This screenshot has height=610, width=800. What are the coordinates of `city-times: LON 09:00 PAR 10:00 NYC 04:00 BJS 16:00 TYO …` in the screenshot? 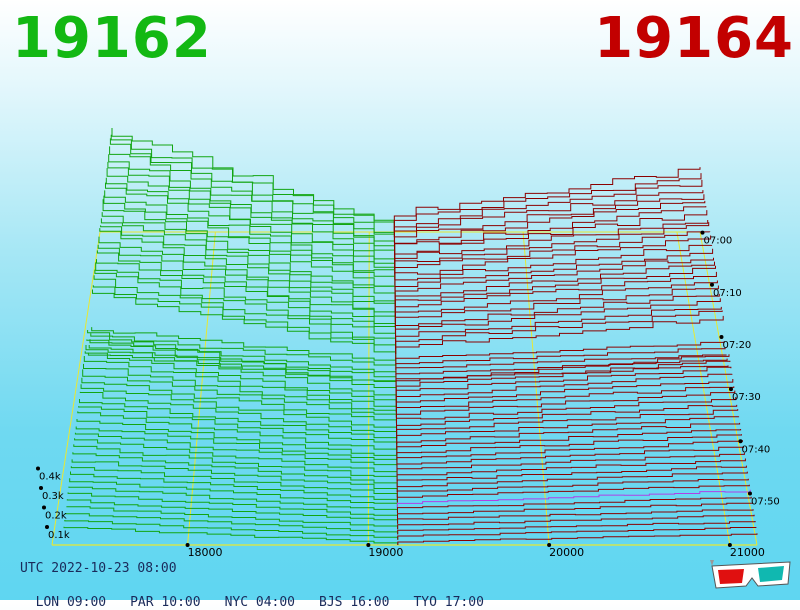 It's located at (264, 595).